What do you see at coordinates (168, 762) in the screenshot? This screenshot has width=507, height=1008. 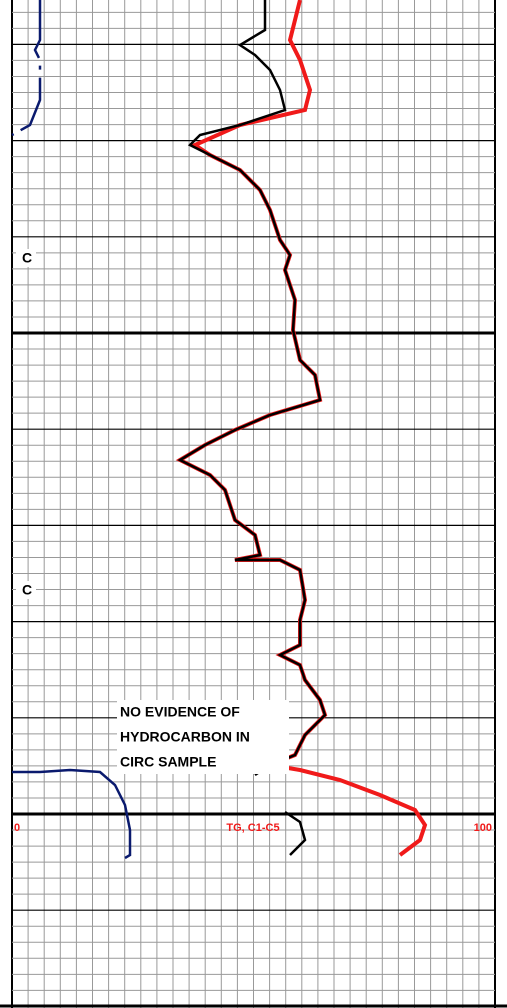 I see `annotation-line: CIRC SAMPLE` at bounding box center [168, 762].